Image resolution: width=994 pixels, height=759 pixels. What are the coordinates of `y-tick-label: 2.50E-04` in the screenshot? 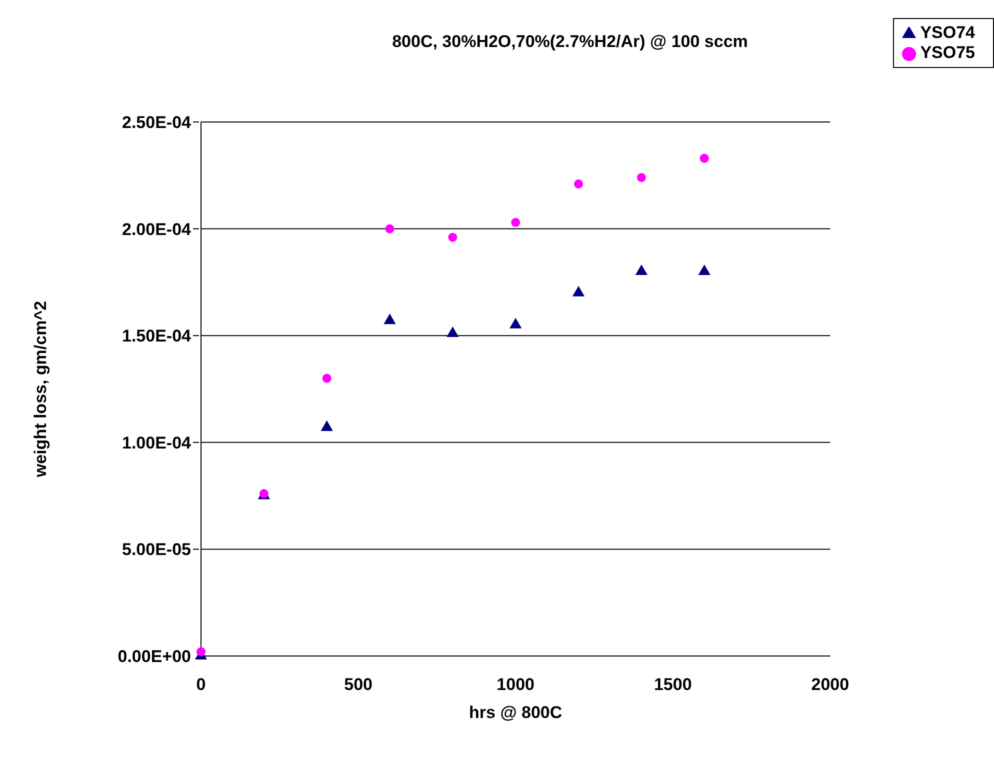 It's located at (157, 122).